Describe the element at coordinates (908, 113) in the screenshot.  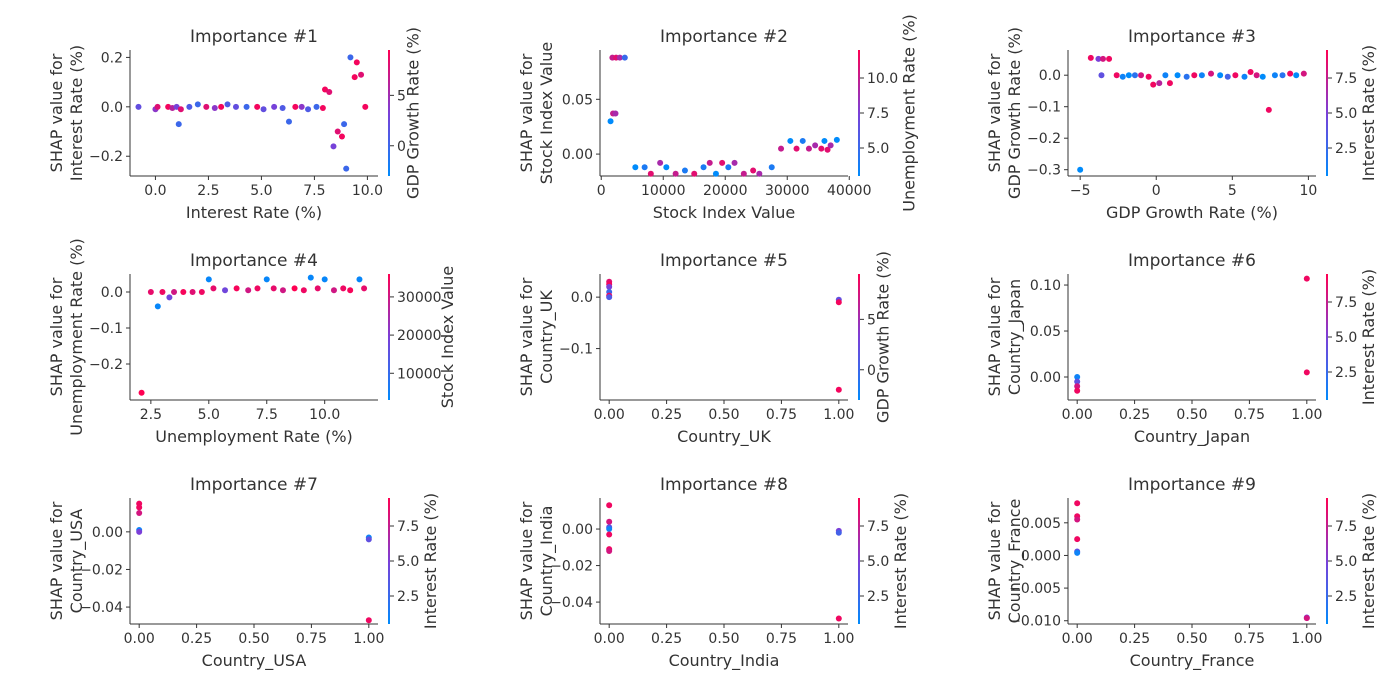
I see `colorbar-label: Unemployment Rate (%)` at that location.